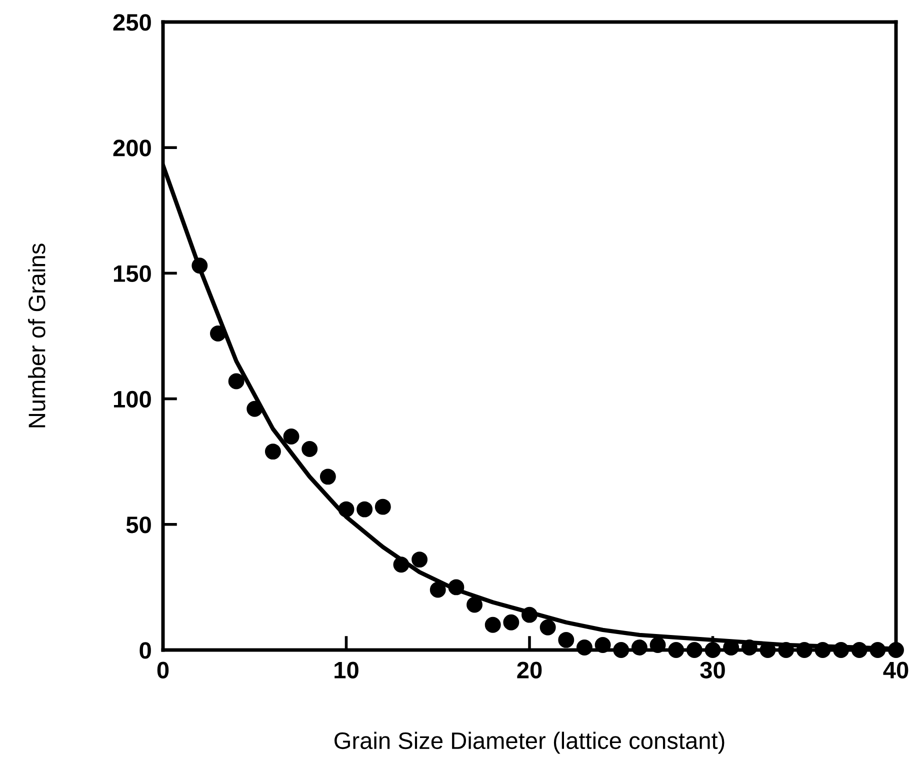  I want to click on y-tick-label: 50, so click(138, 525).